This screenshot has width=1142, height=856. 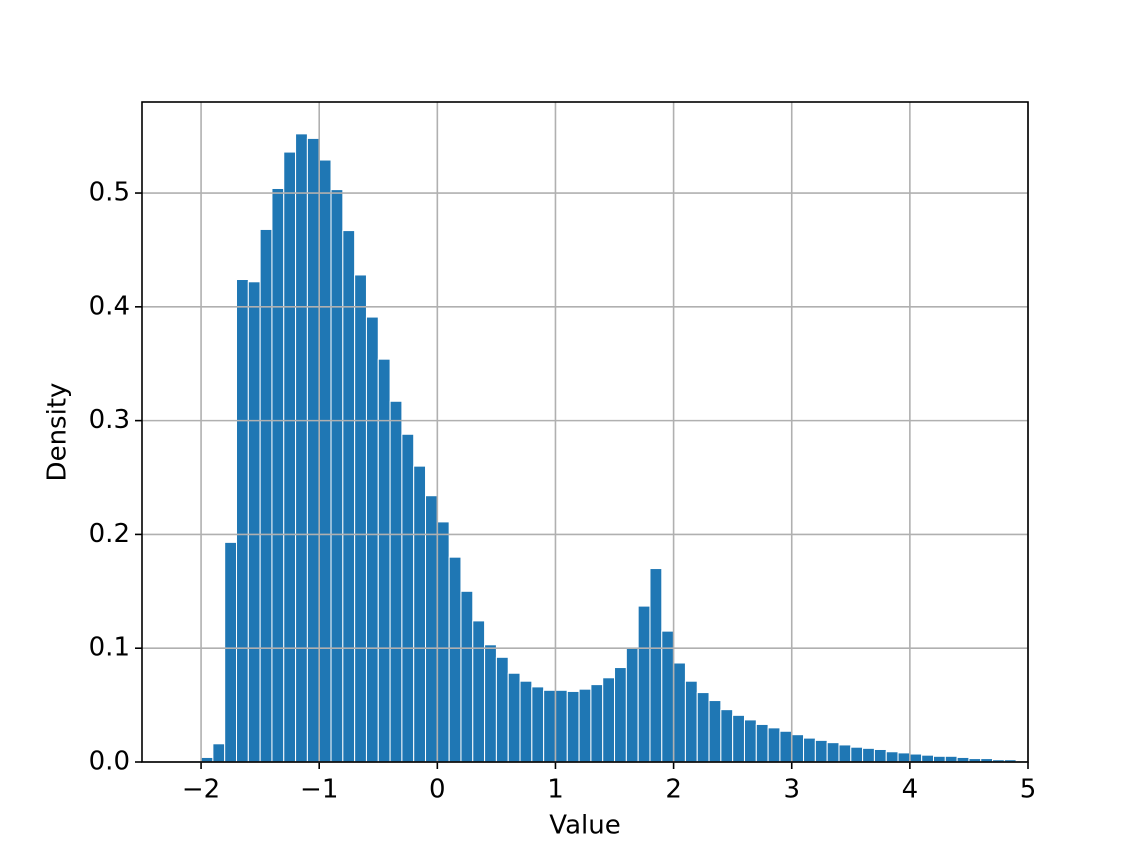 I want to click on y-tick-label: 0.0, so click(x=109, y=762).